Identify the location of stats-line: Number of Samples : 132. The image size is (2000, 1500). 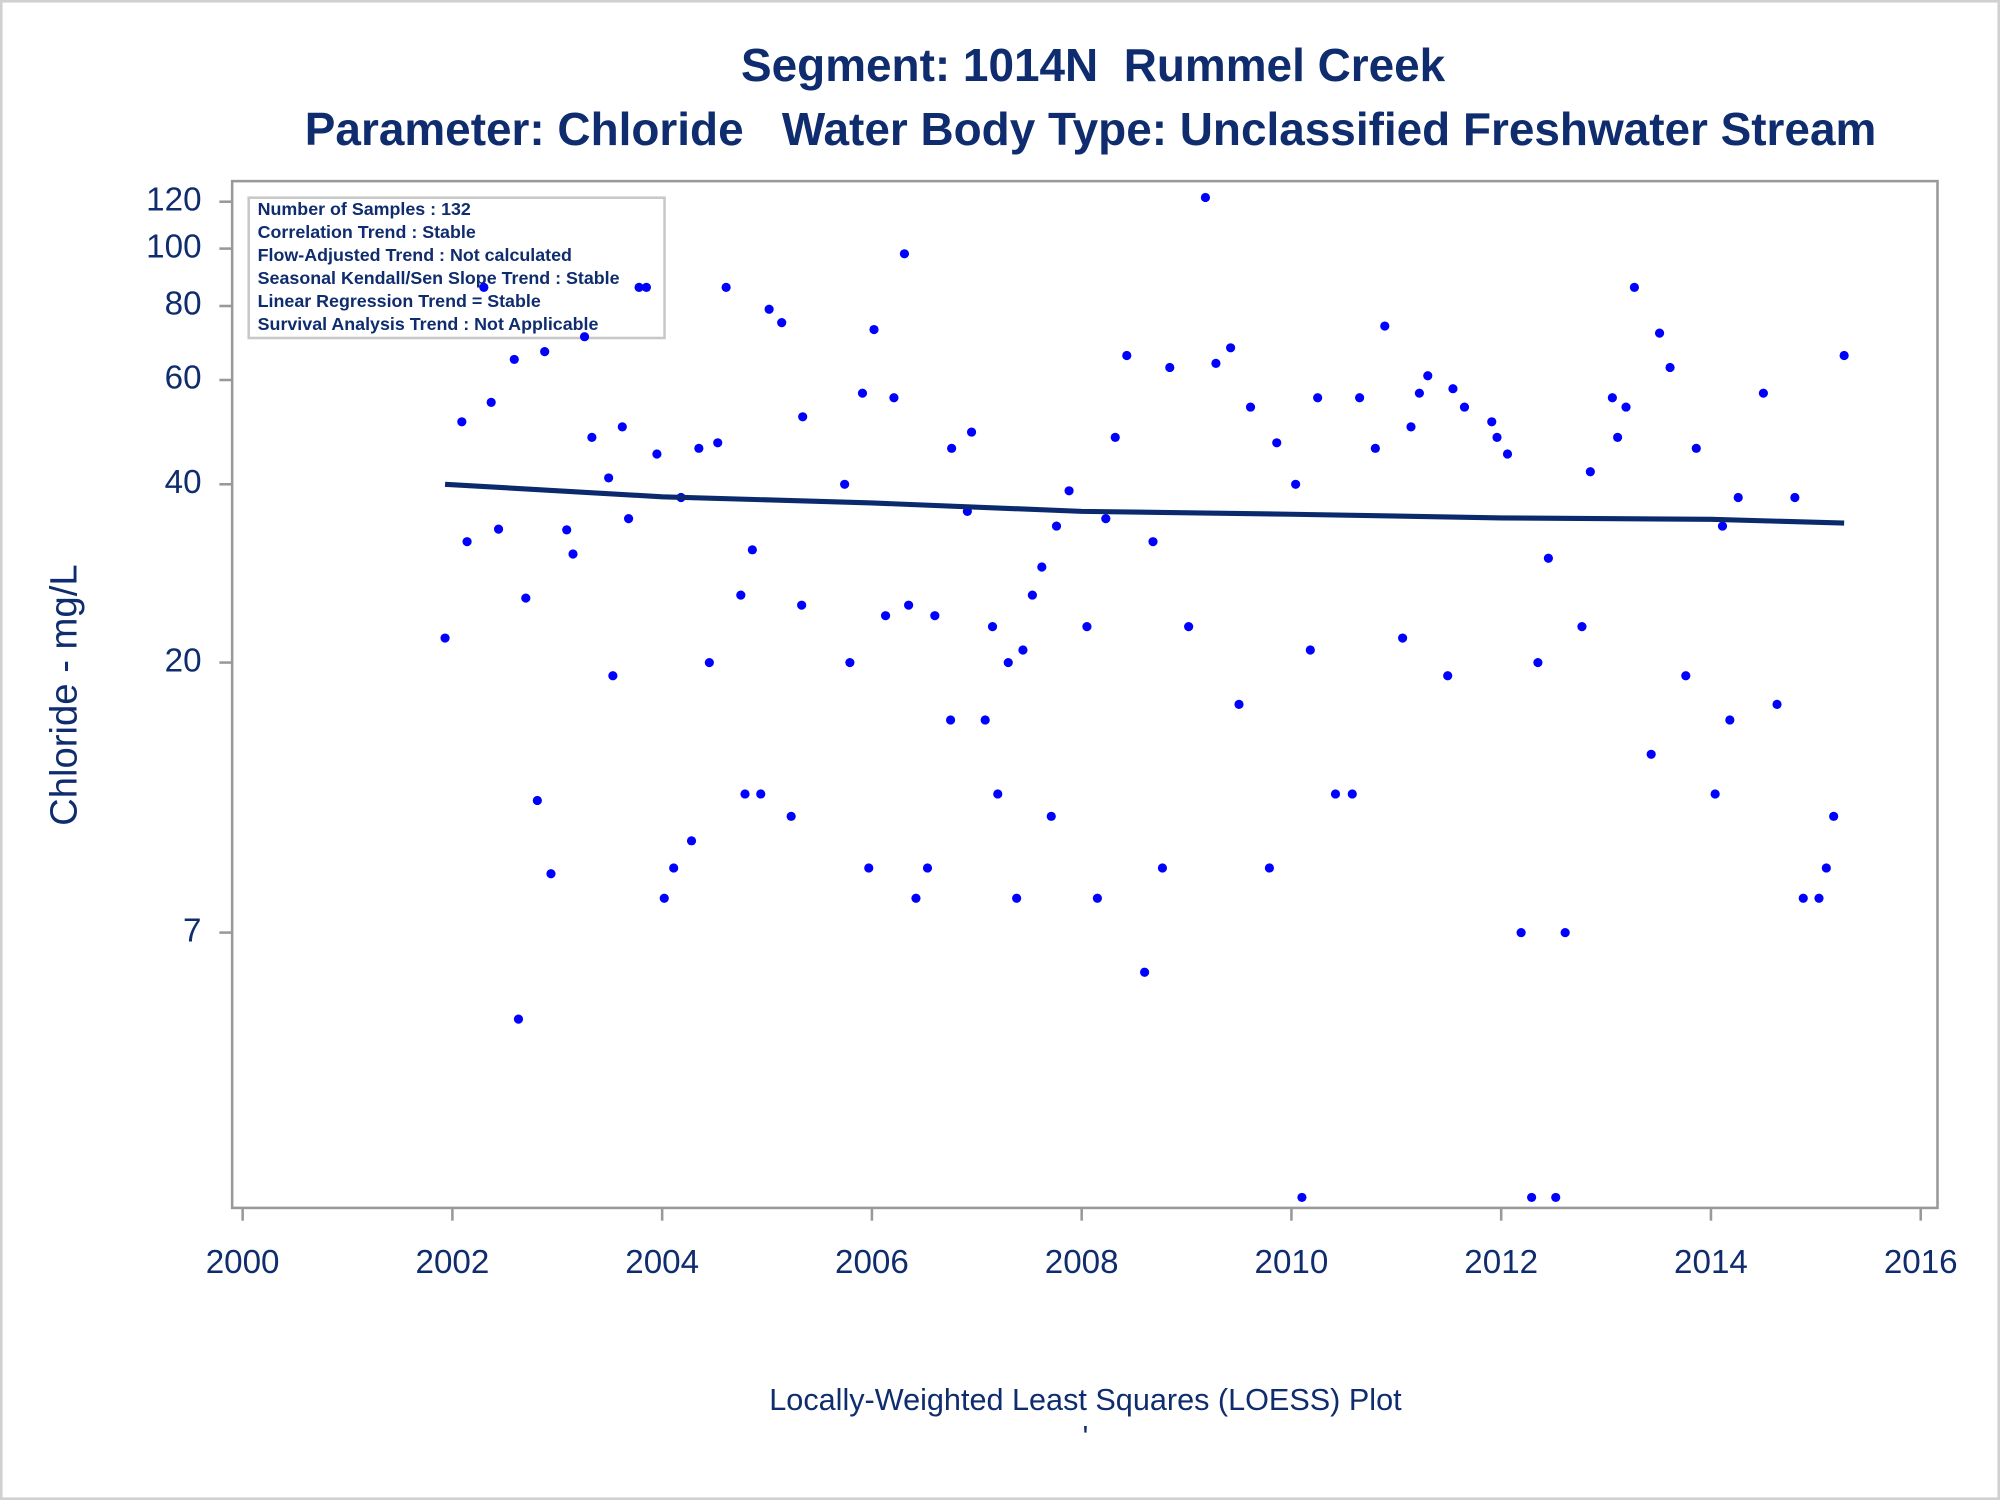
(364, 209).